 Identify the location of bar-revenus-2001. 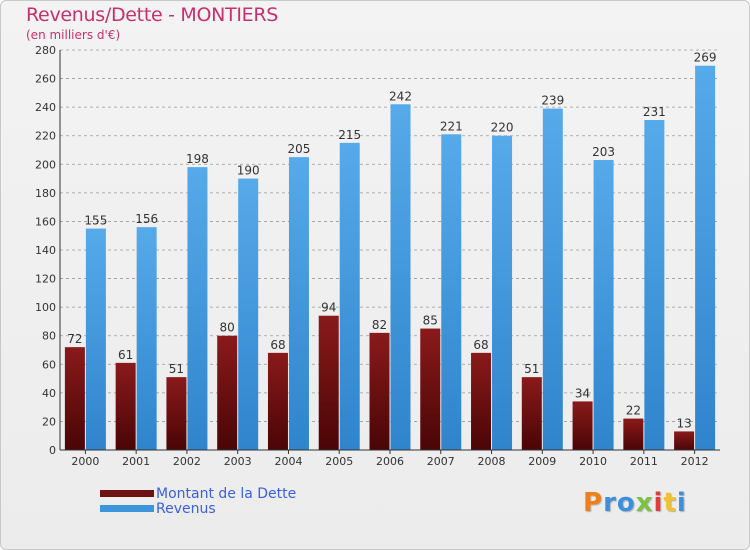
(146, 338).